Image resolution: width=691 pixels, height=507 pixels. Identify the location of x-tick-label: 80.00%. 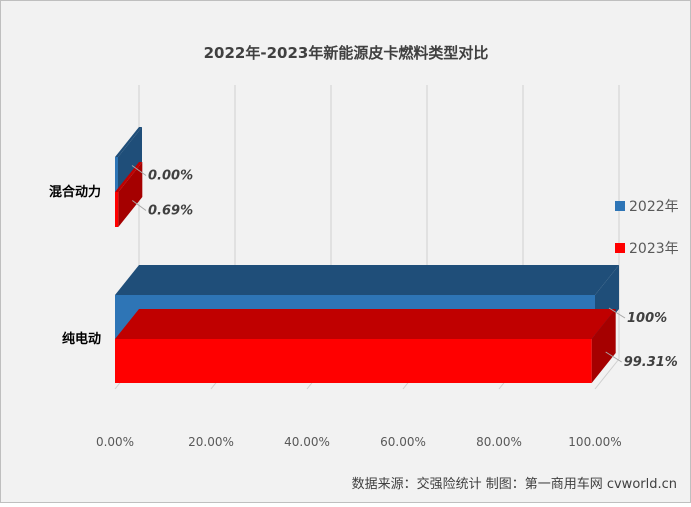
(499, 442).